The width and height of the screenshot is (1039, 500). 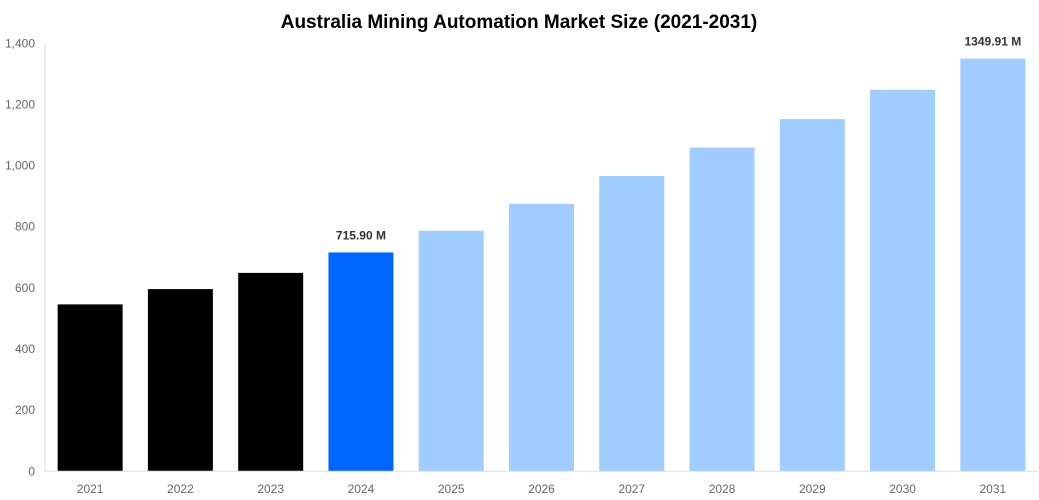 I want to click on data-label: 715.90 M, so click(x=361, y=235).